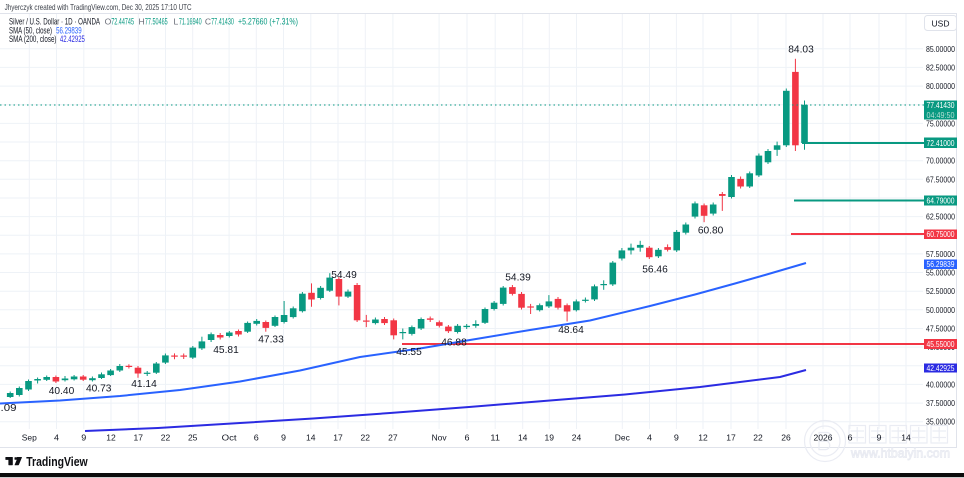 Image resolution: width=964 pixels, height=478 pixels. What do you see at coordinates (941, 344) in the screenshot?
I see `svg-text: 45.55000` at bounding box center [941, 344].